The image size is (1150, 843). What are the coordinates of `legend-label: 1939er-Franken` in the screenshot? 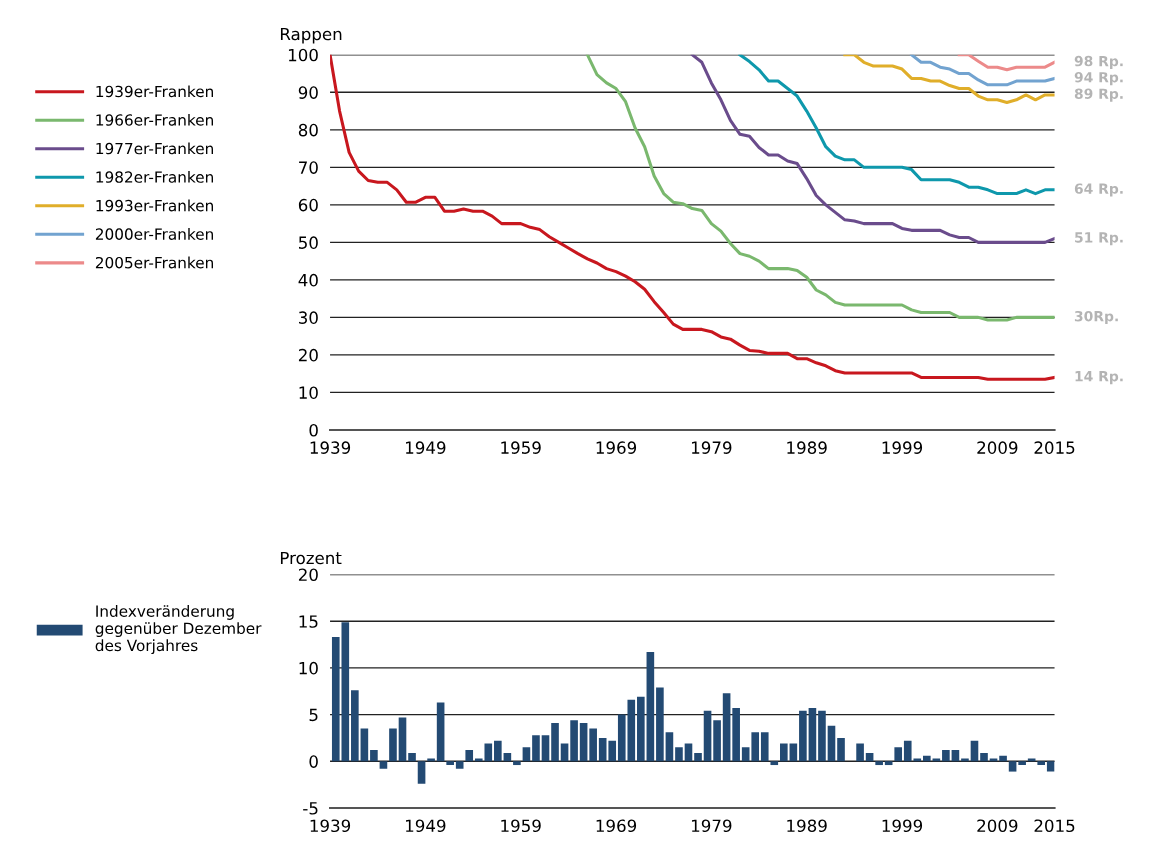 It's located at (154, 91).